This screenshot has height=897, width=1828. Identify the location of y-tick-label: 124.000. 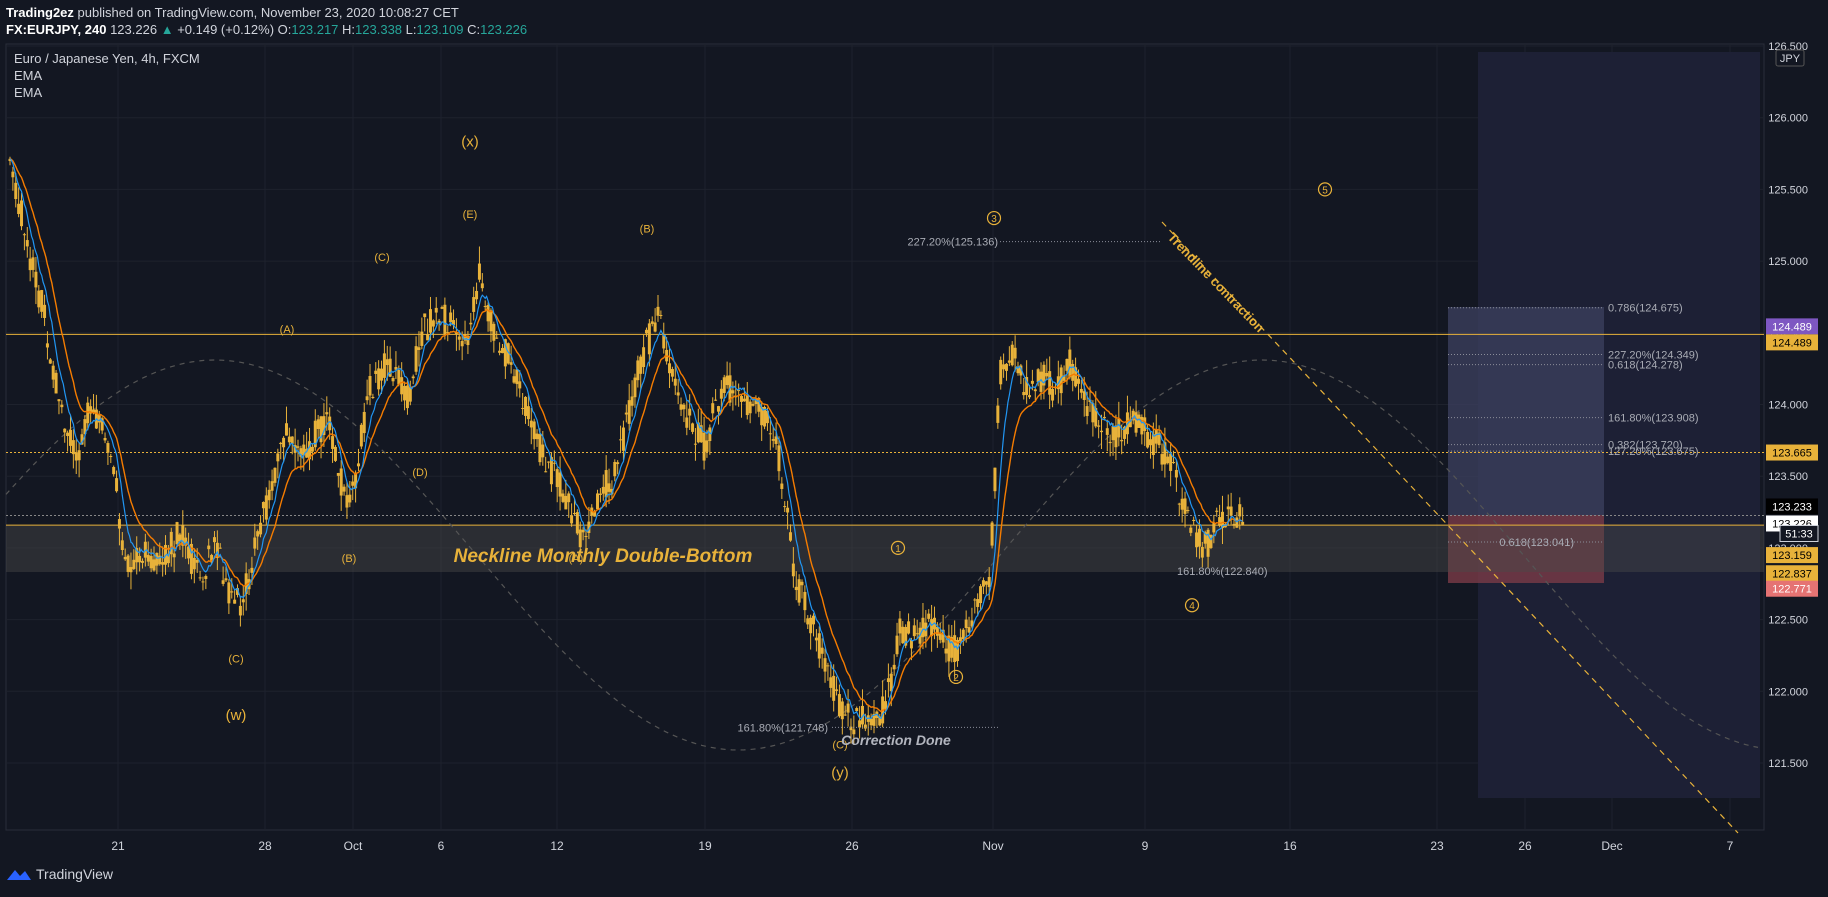
(1788, 405).